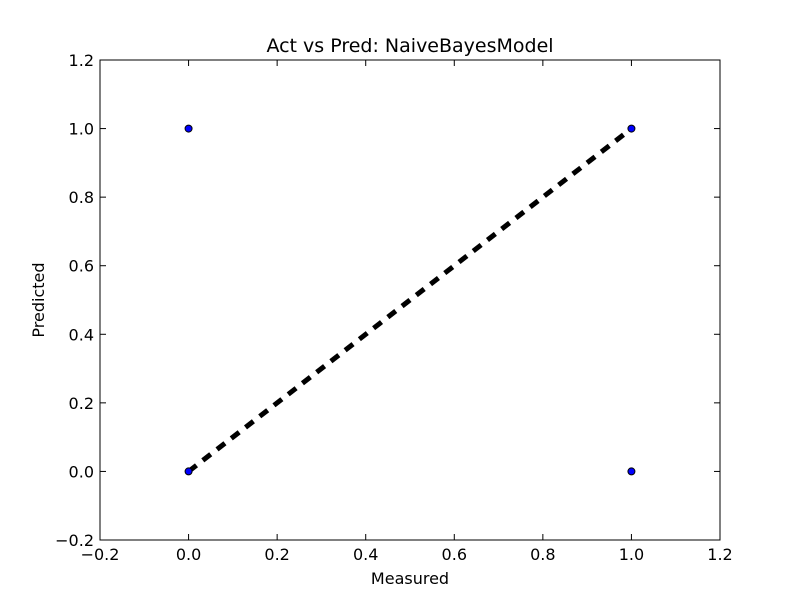 The height and width of the screenshot is (604, 800). Describe the element at coordinates (81, 266) in the screenshot. I see `y-tick-label: 0.6` at that location.